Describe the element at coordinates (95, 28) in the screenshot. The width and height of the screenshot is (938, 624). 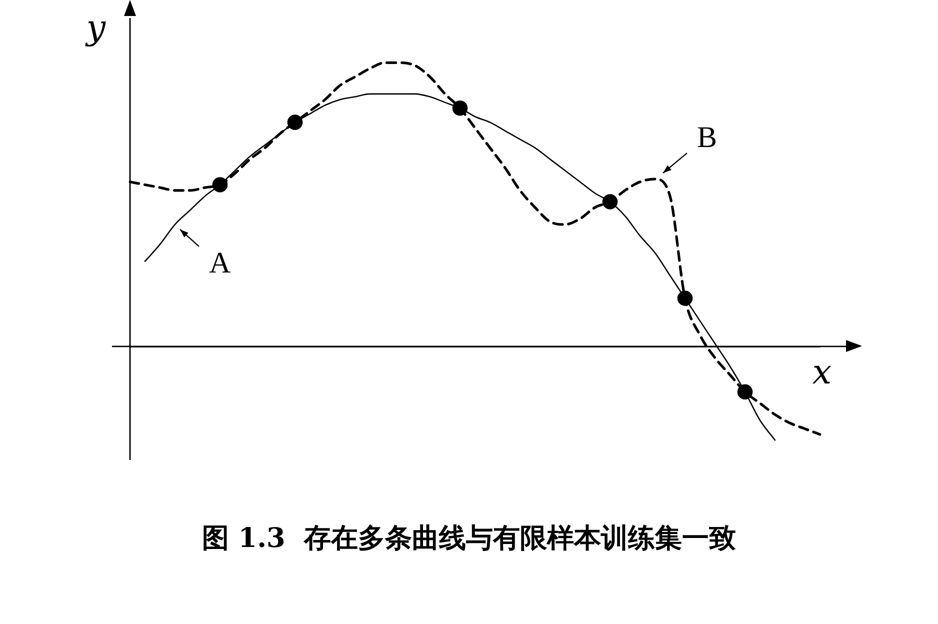
I see `y-axis-title: y` at that location.